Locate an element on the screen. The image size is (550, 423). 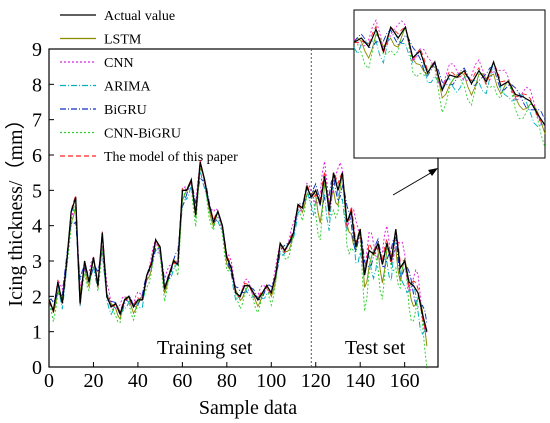
training-set-label: Training set is located at coordinates (205, 348).